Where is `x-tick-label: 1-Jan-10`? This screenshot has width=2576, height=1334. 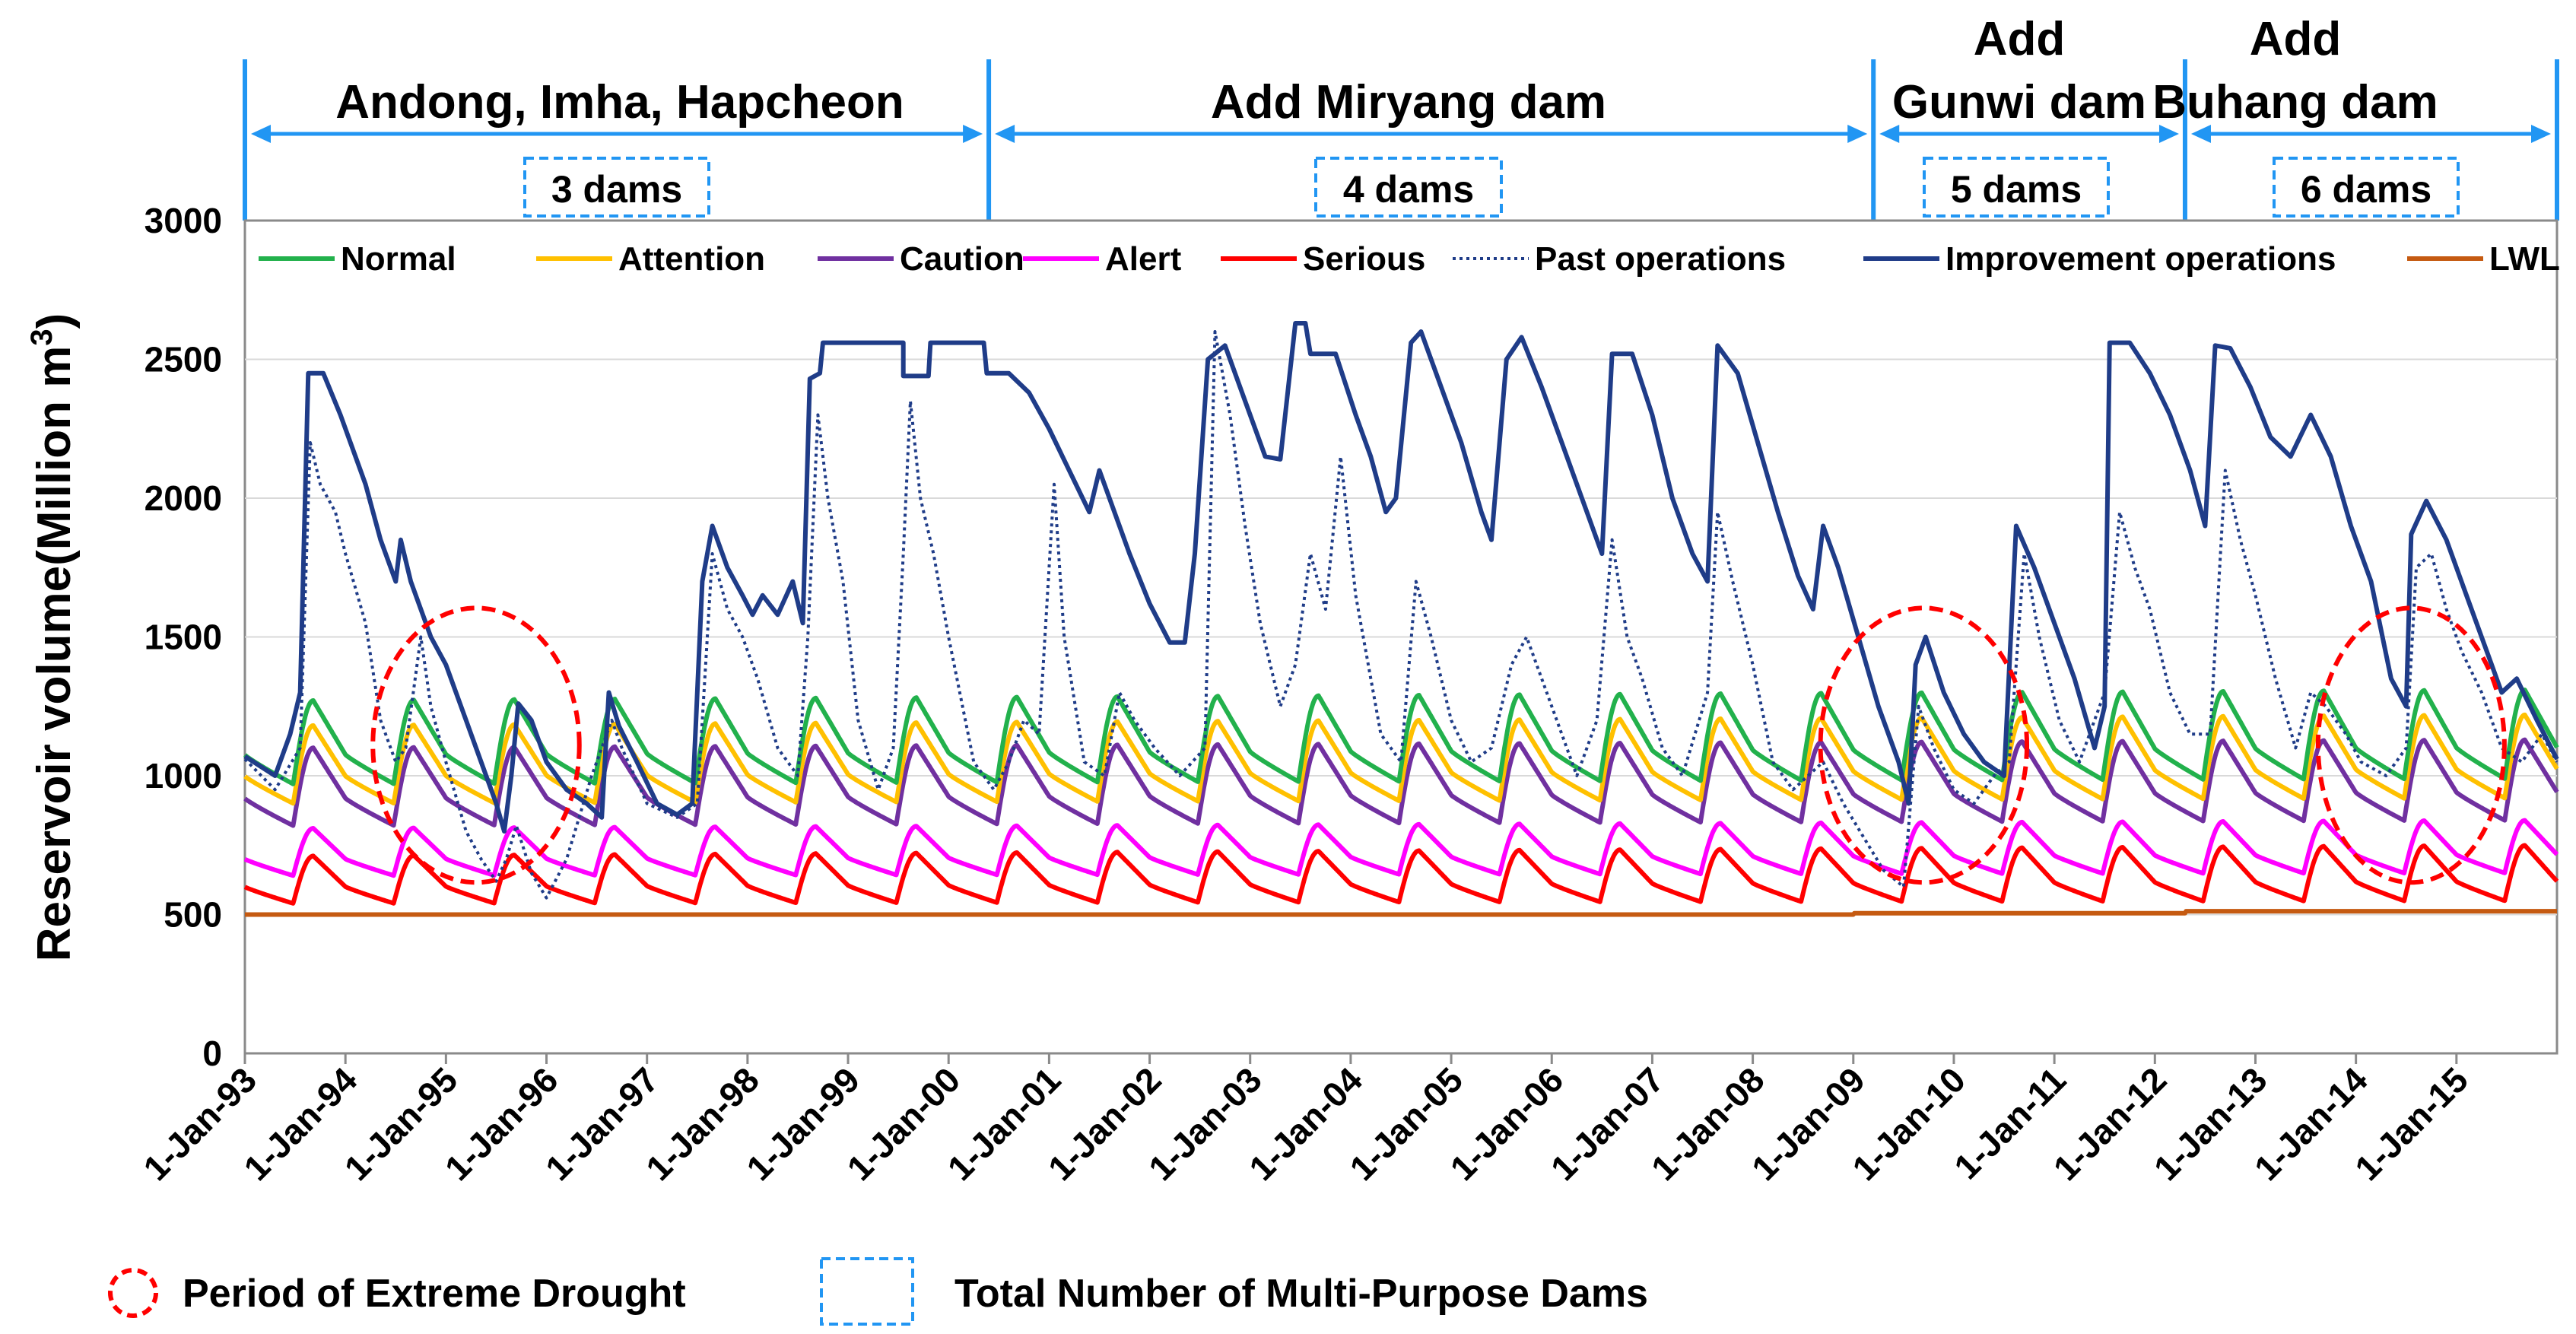 x-tick-label: 1-Jan-10 is located at coordinates (1908, 1123).